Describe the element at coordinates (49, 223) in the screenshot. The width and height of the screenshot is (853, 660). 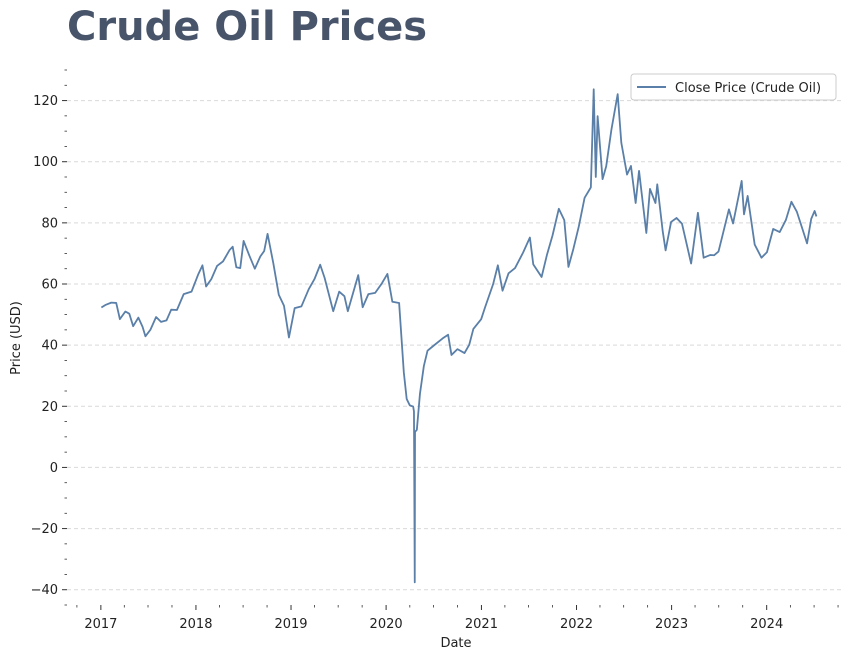
I see `y-tick-label: 80` at that location.